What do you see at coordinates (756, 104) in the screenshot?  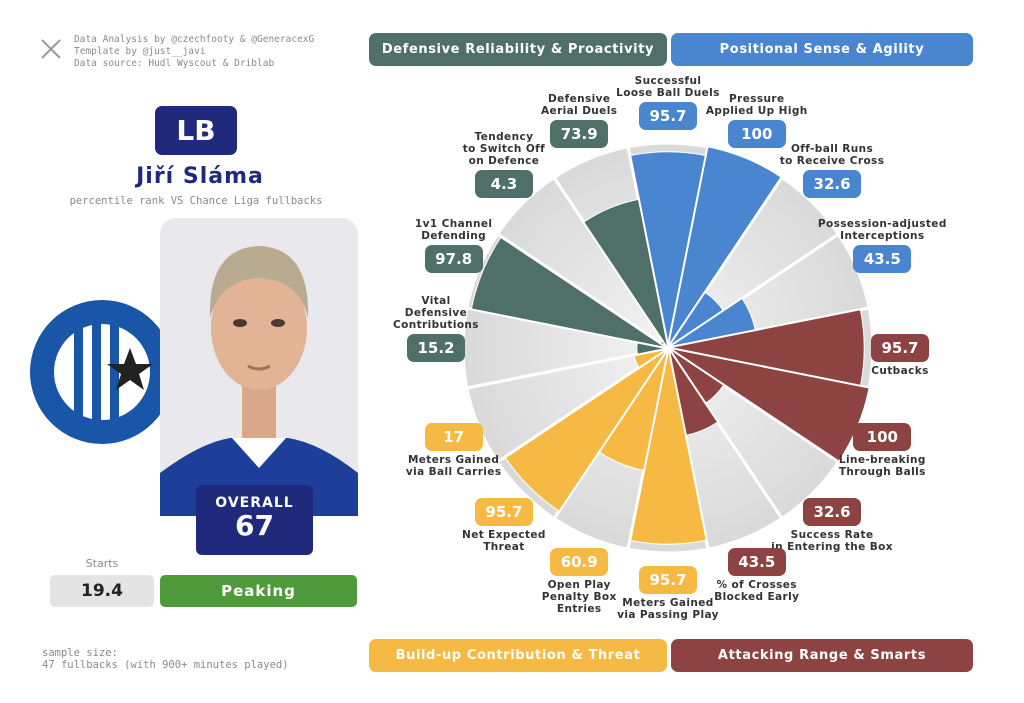 I see `category-label: Pressure Applied Up High` at bounding box center [756, 104].